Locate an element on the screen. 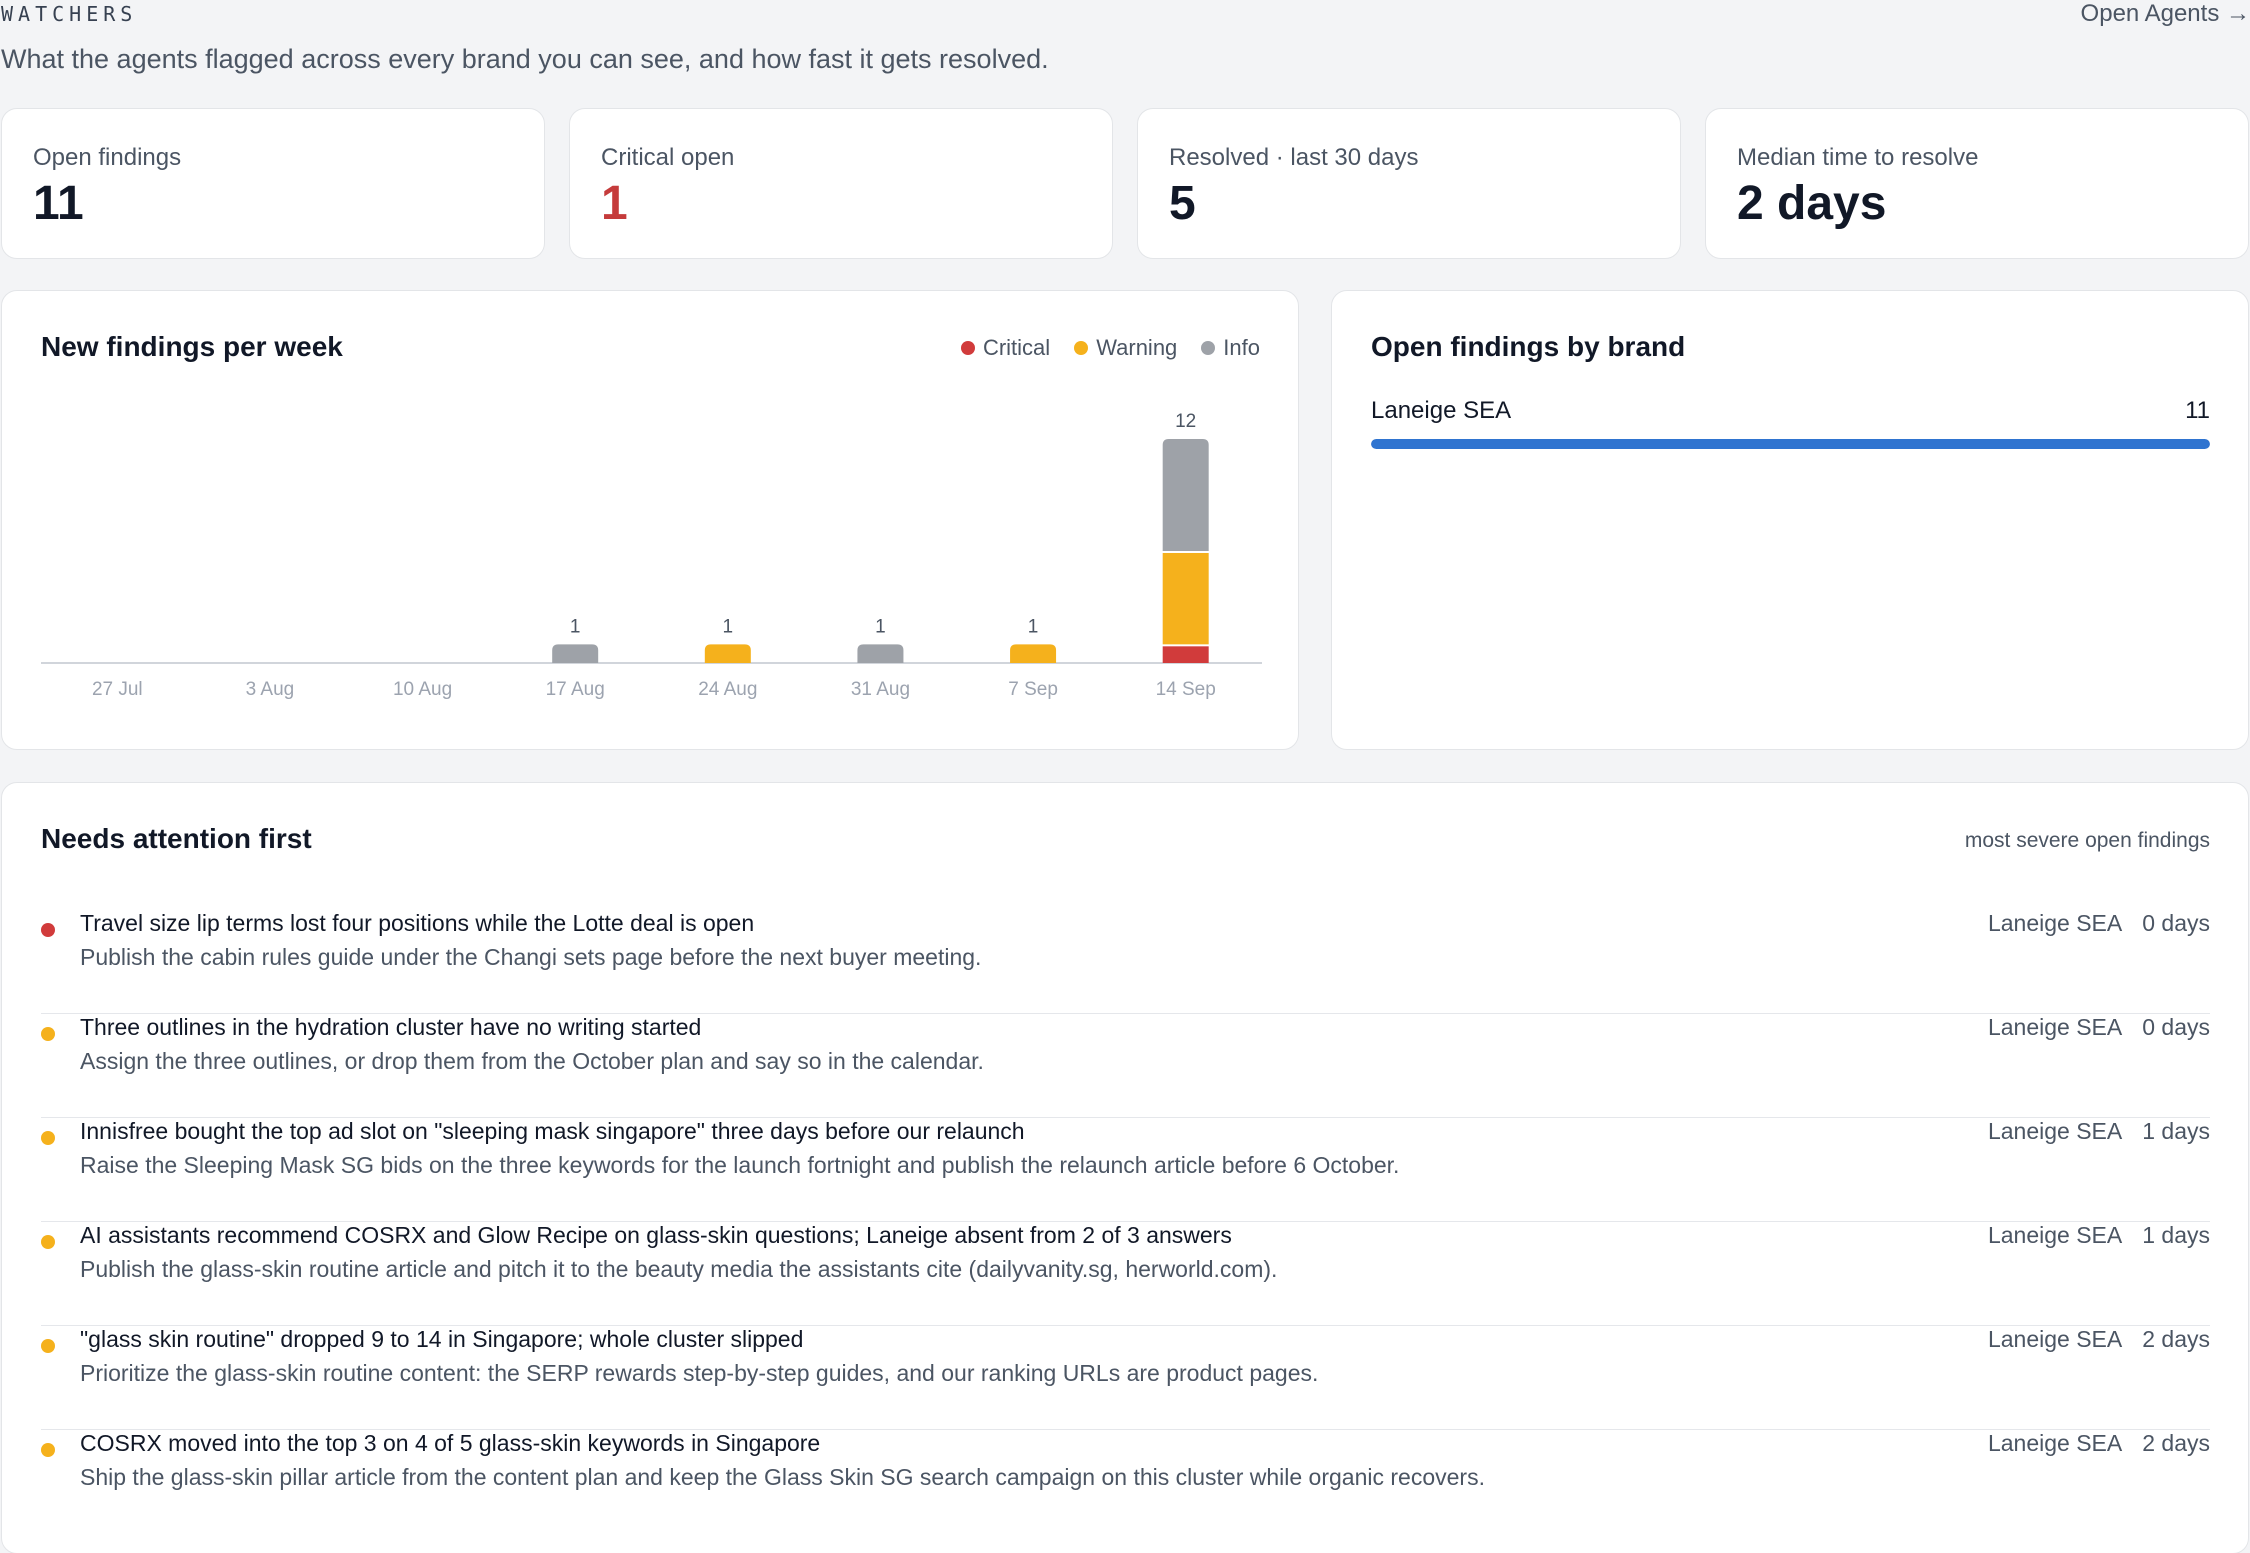  needs-attention-caption: most severe open findings is located at coordinates (2087, 840).